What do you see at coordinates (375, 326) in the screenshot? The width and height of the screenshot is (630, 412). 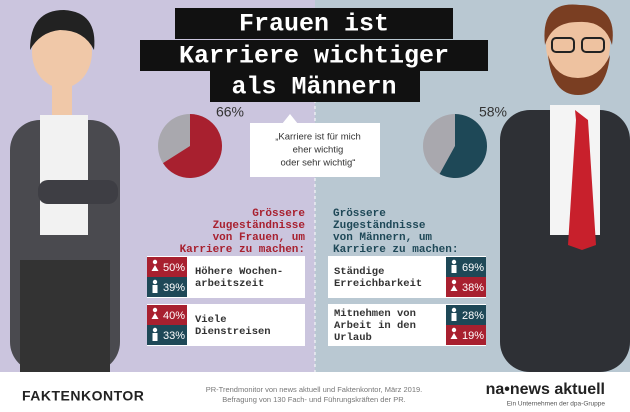 I see `item-text: Arbeit in den` at bounding box center [375, 326].